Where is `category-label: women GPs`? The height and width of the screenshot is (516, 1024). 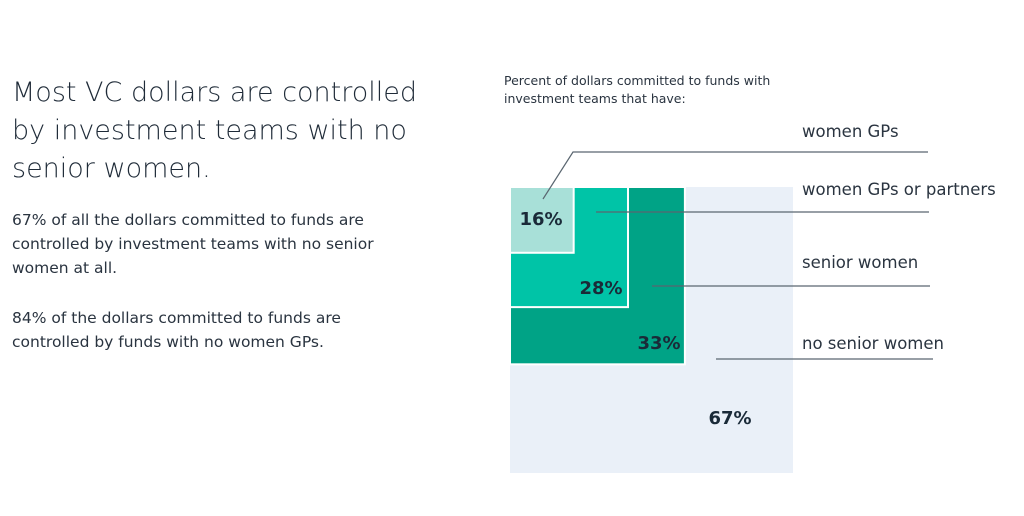
category-label: women GPs is located at coordinates (850, 131).